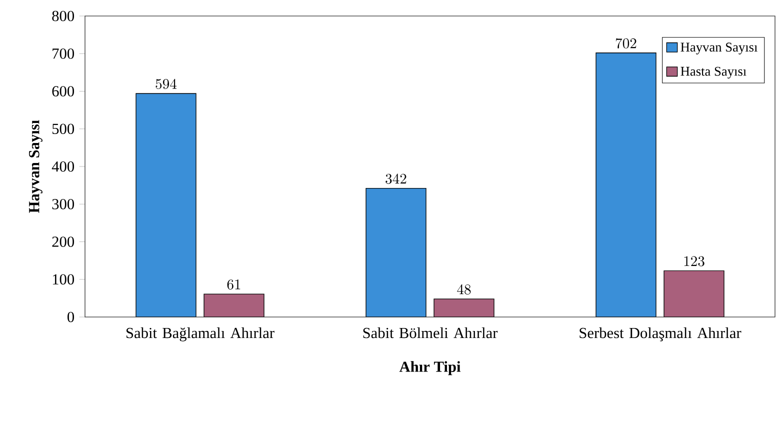  I want to click on x-tick-label: Serbest Dolaşmalı Ahırlar, so click(661, 334).